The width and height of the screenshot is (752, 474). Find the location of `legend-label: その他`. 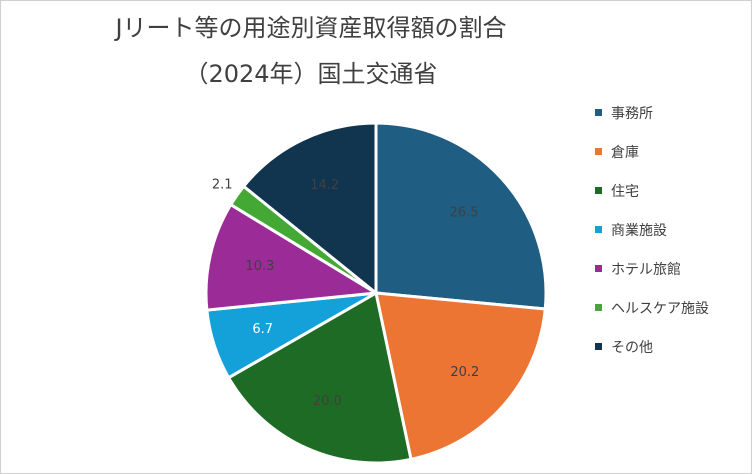

legend-label: その他 is located at coordinates (632, 347).